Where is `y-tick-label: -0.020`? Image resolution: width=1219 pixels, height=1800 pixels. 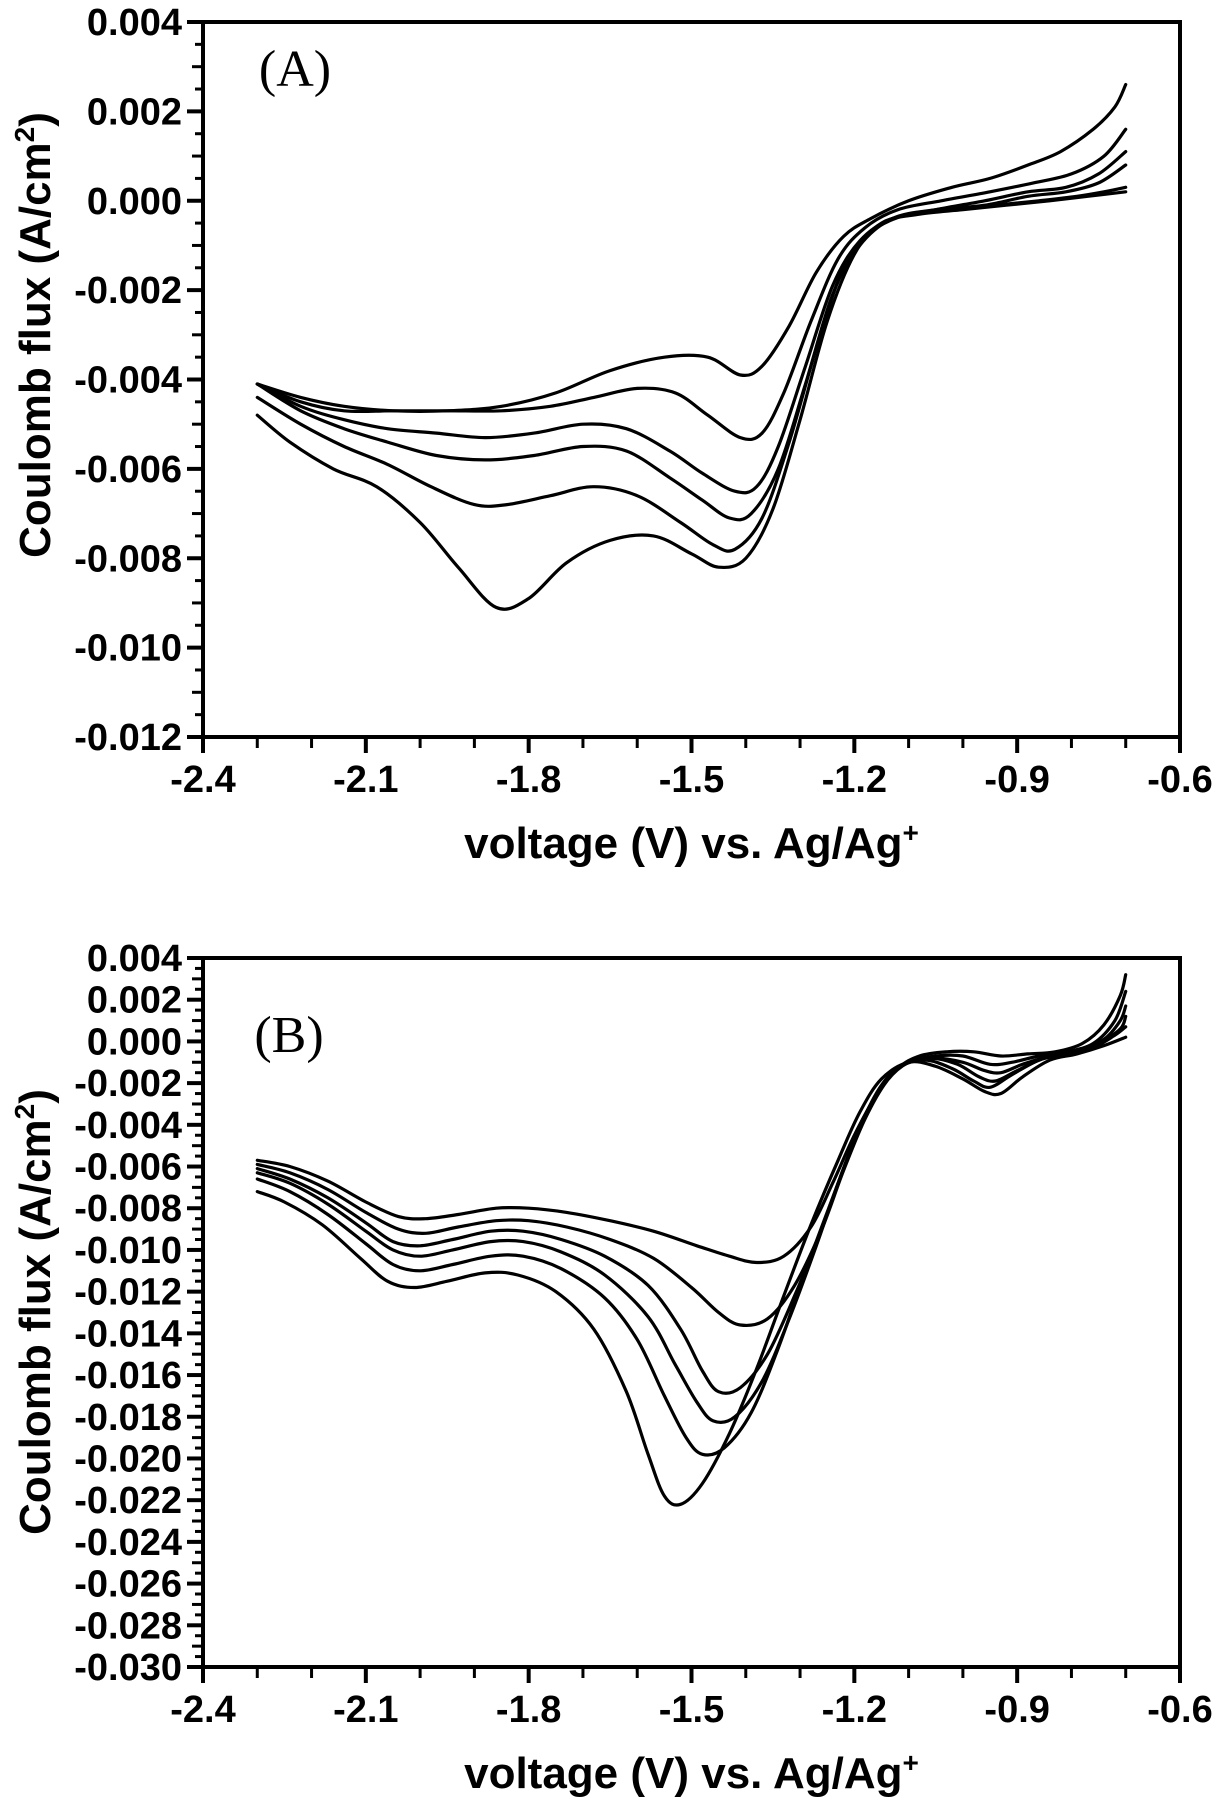 y-tick-label: -0.020 is located at coordinates (128, 1459).